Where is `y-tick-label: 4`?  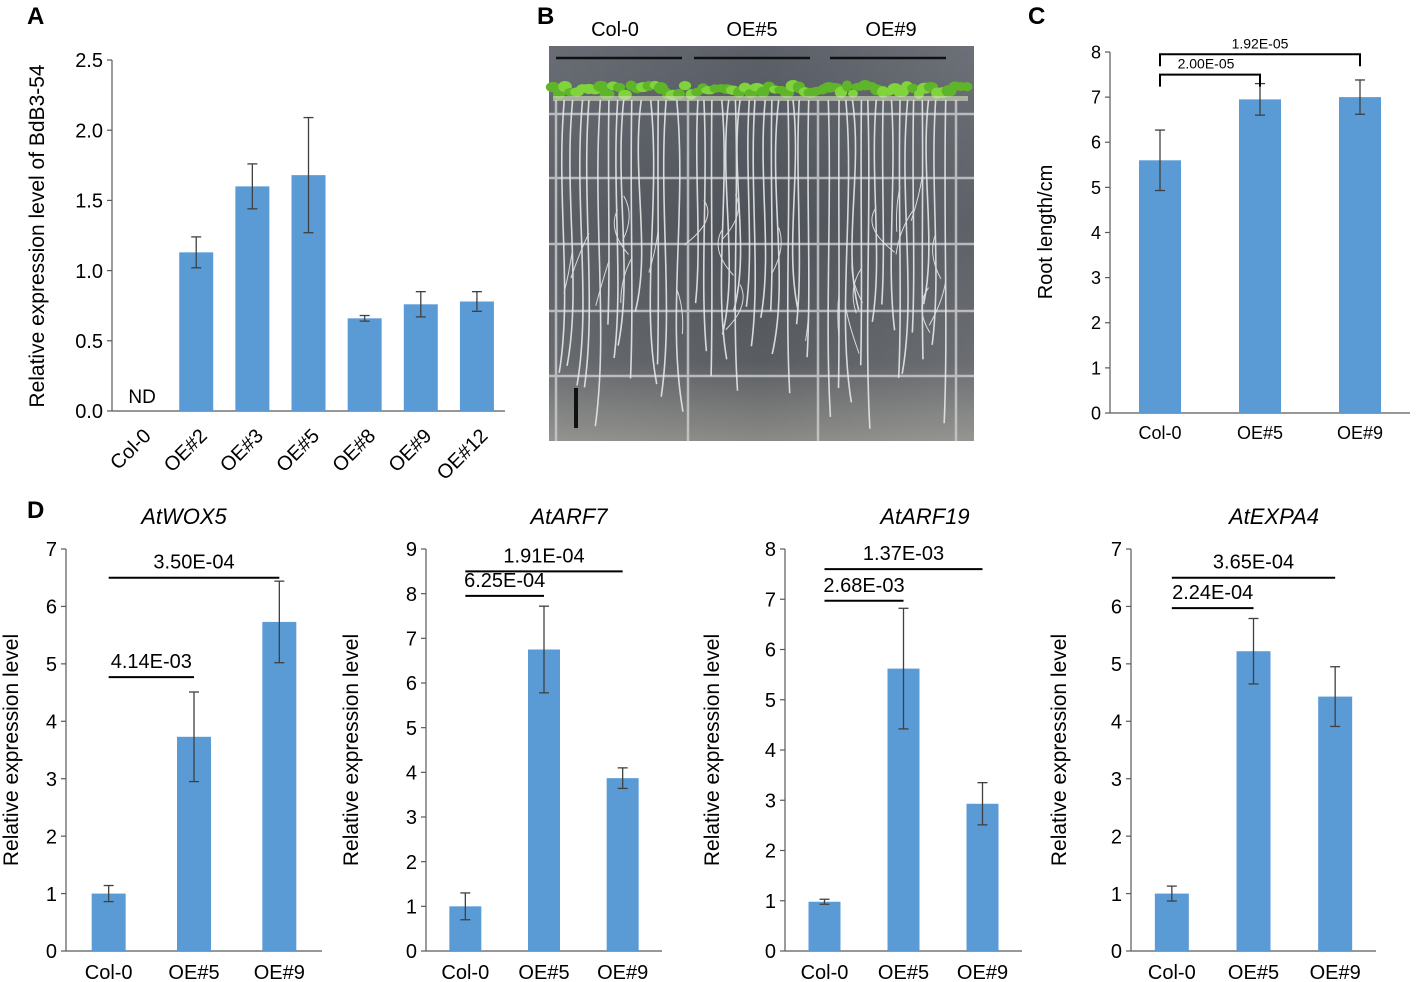 y-tick-label: 4 is located at coordinates (1096, 233).